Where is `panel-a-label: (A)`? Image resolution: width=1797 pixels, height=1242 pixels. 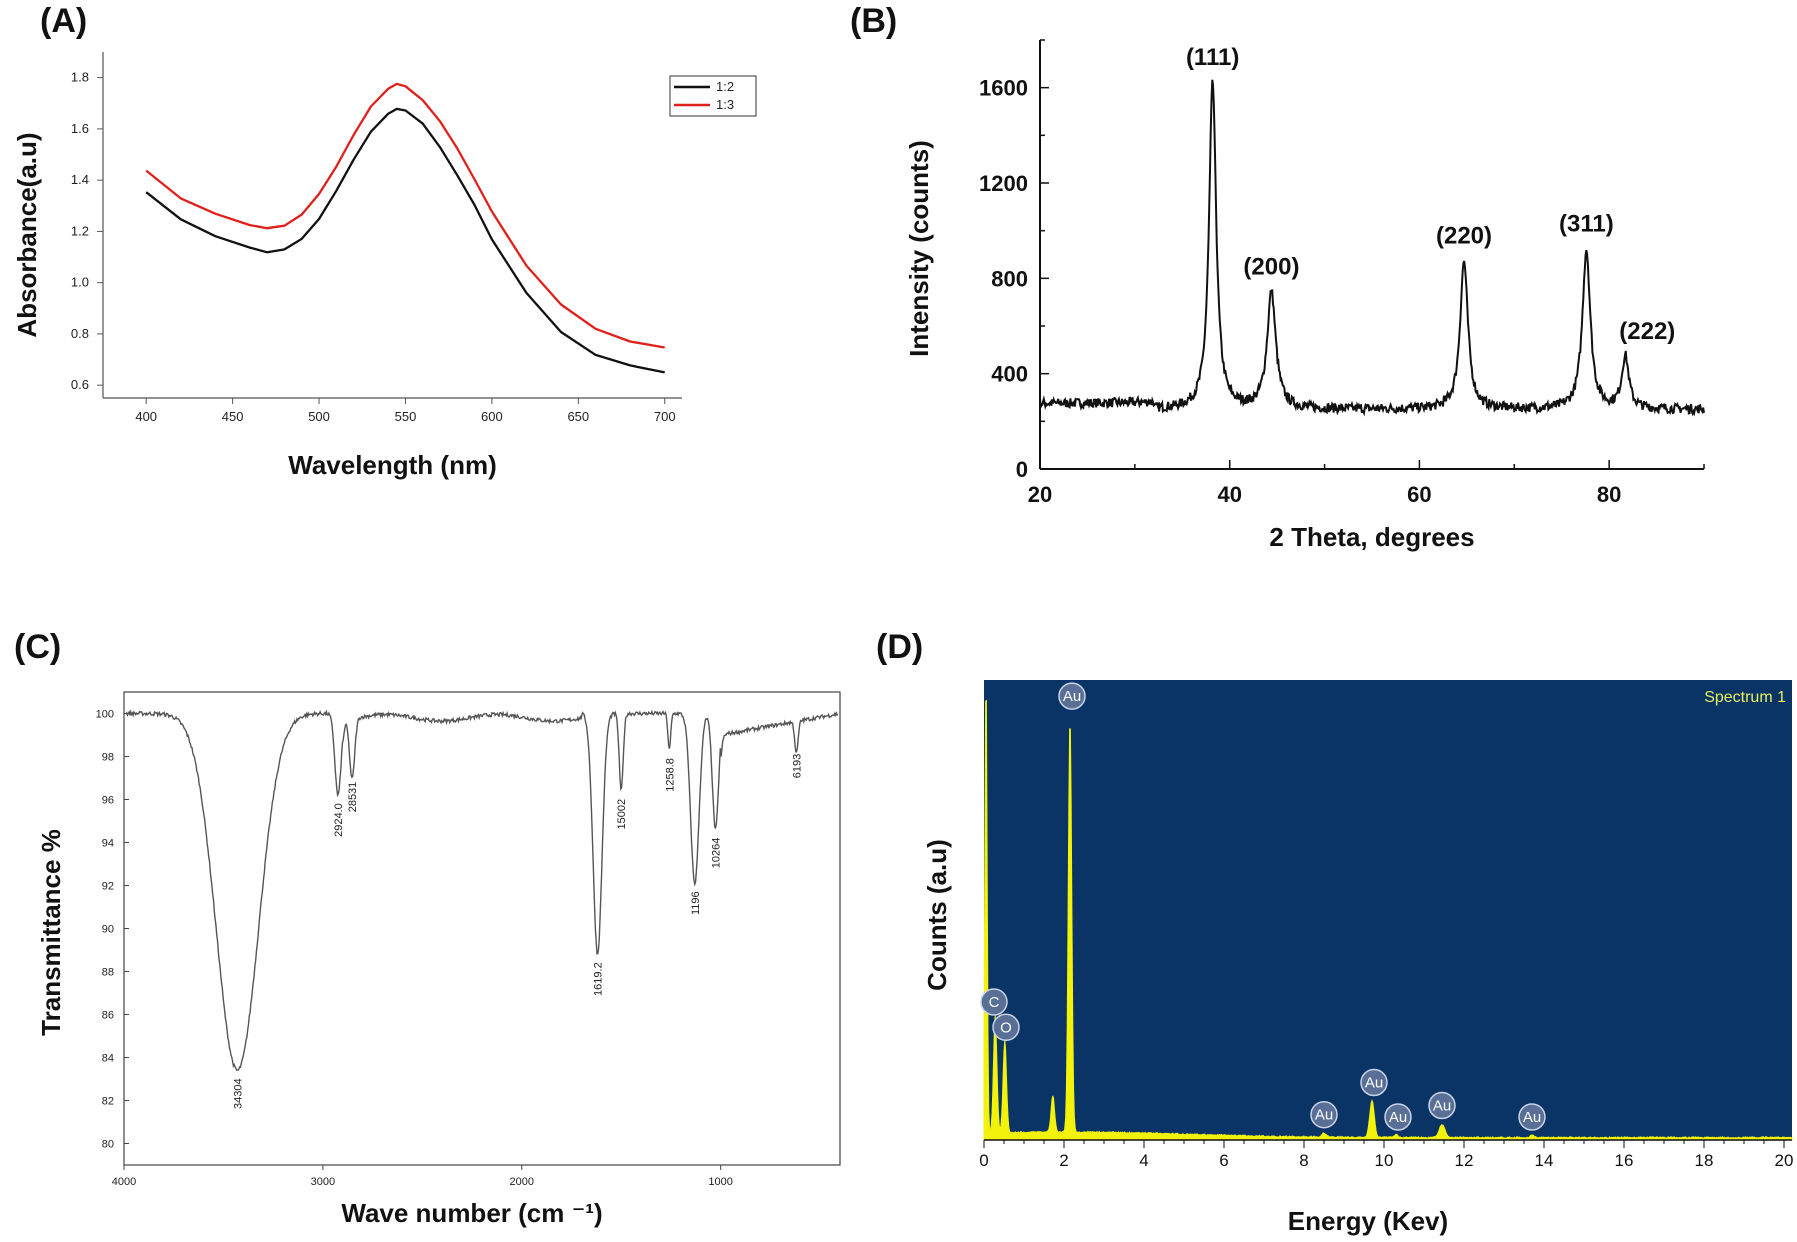 panel-a-label: (A) is located at coordinates (64, 21).